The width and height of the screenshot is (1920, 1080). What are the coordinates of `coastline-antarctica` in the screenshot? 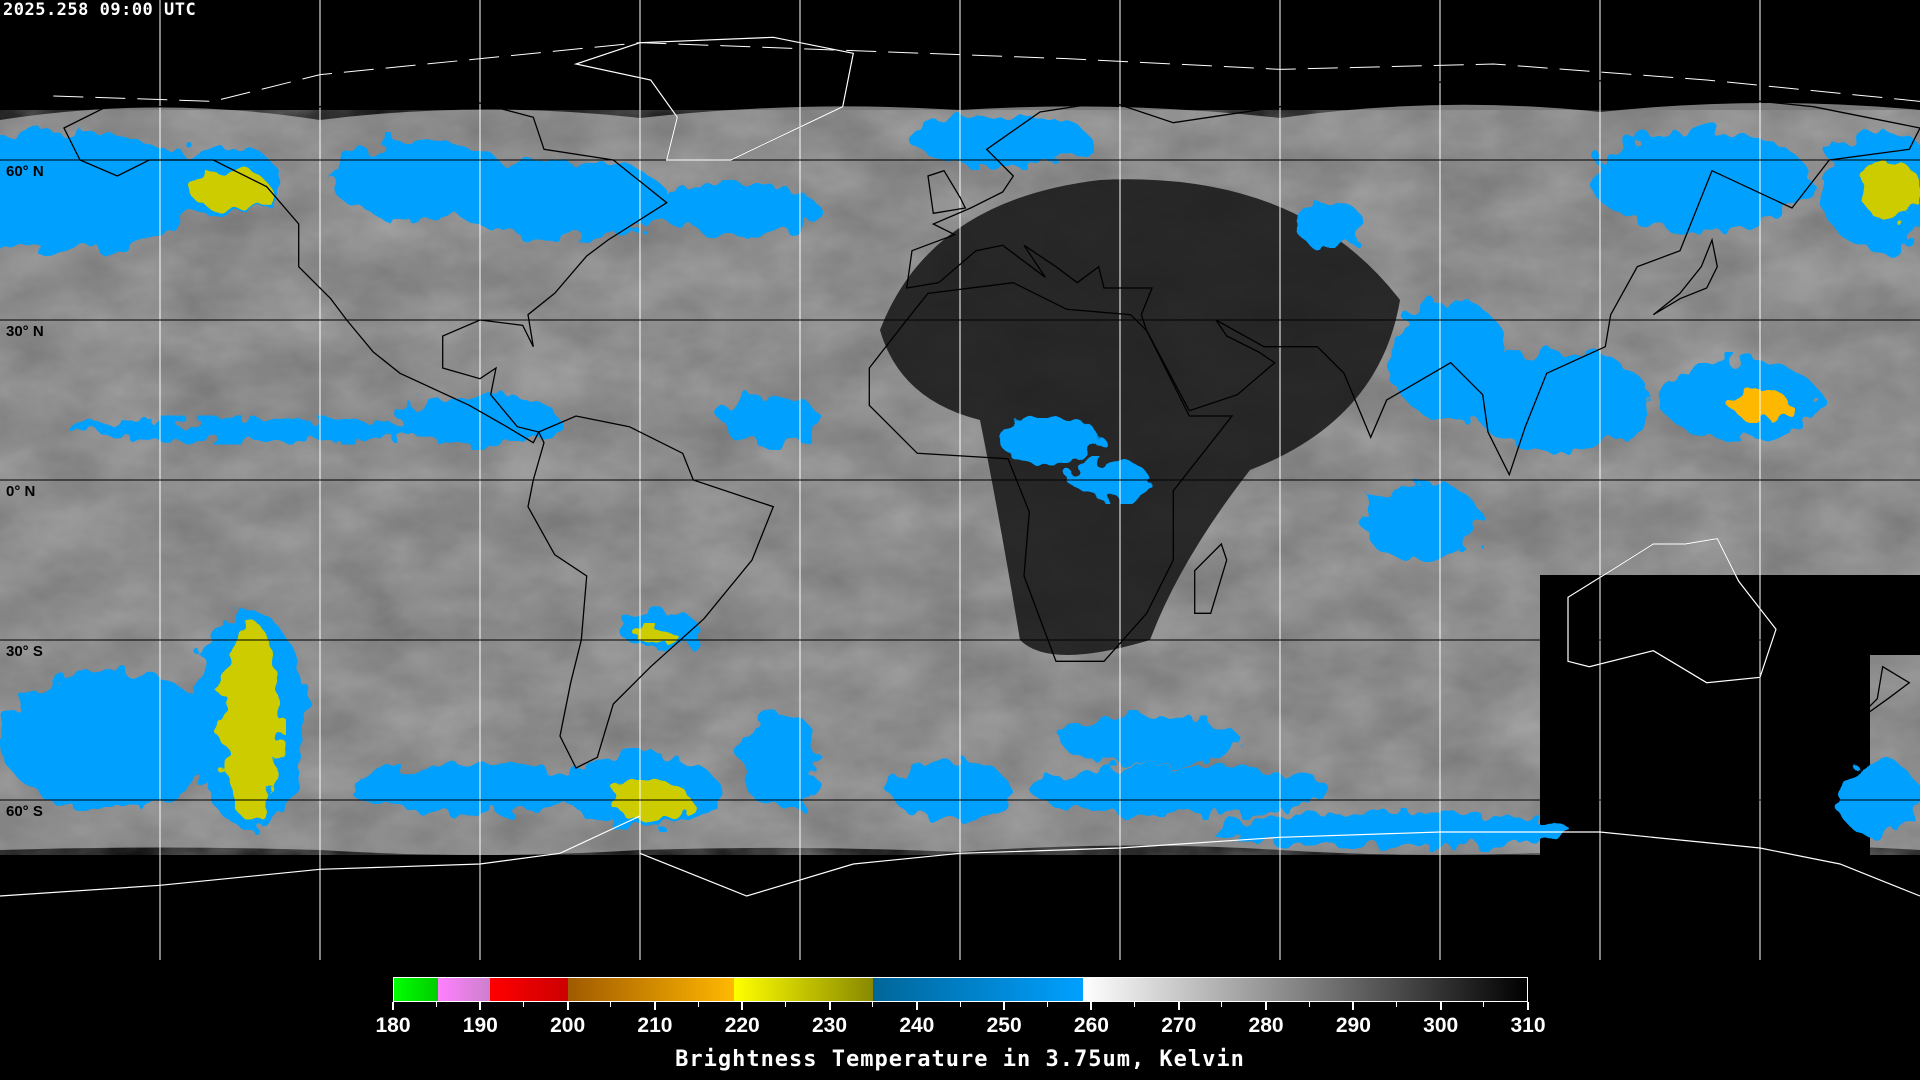 It's located at (960, 856).